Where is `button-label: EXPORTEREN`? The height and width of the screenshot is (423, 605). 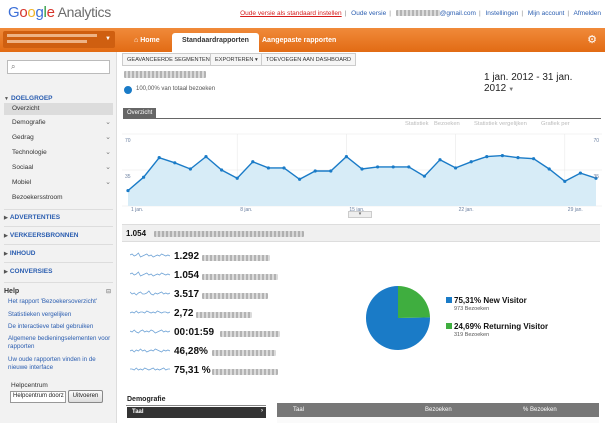 button-label: EXPORTEREN is located at coordinates (234, 60).